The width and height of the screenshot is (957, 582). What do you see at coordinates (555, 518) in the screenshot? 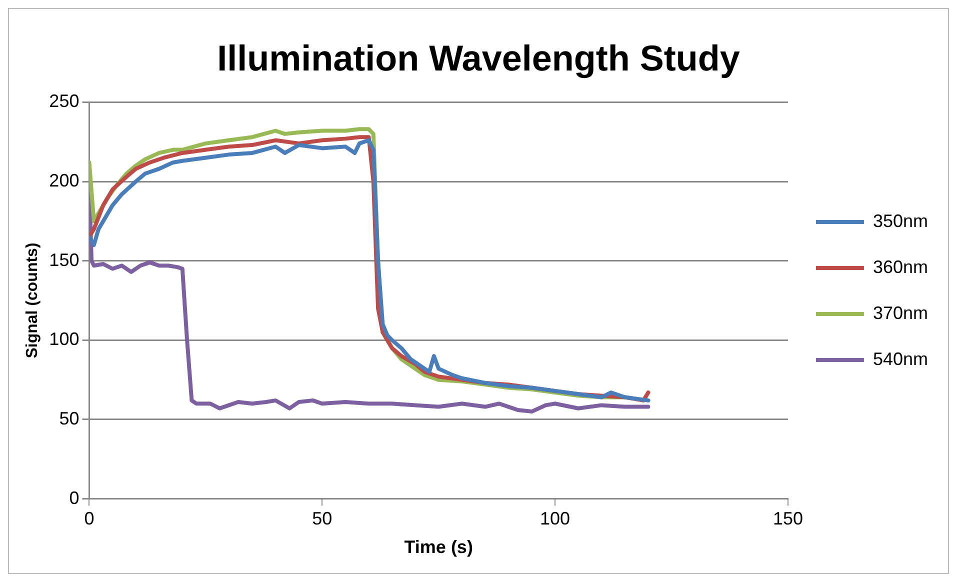
I see `x-tick-label: 100` at bounding box center [555, 518].